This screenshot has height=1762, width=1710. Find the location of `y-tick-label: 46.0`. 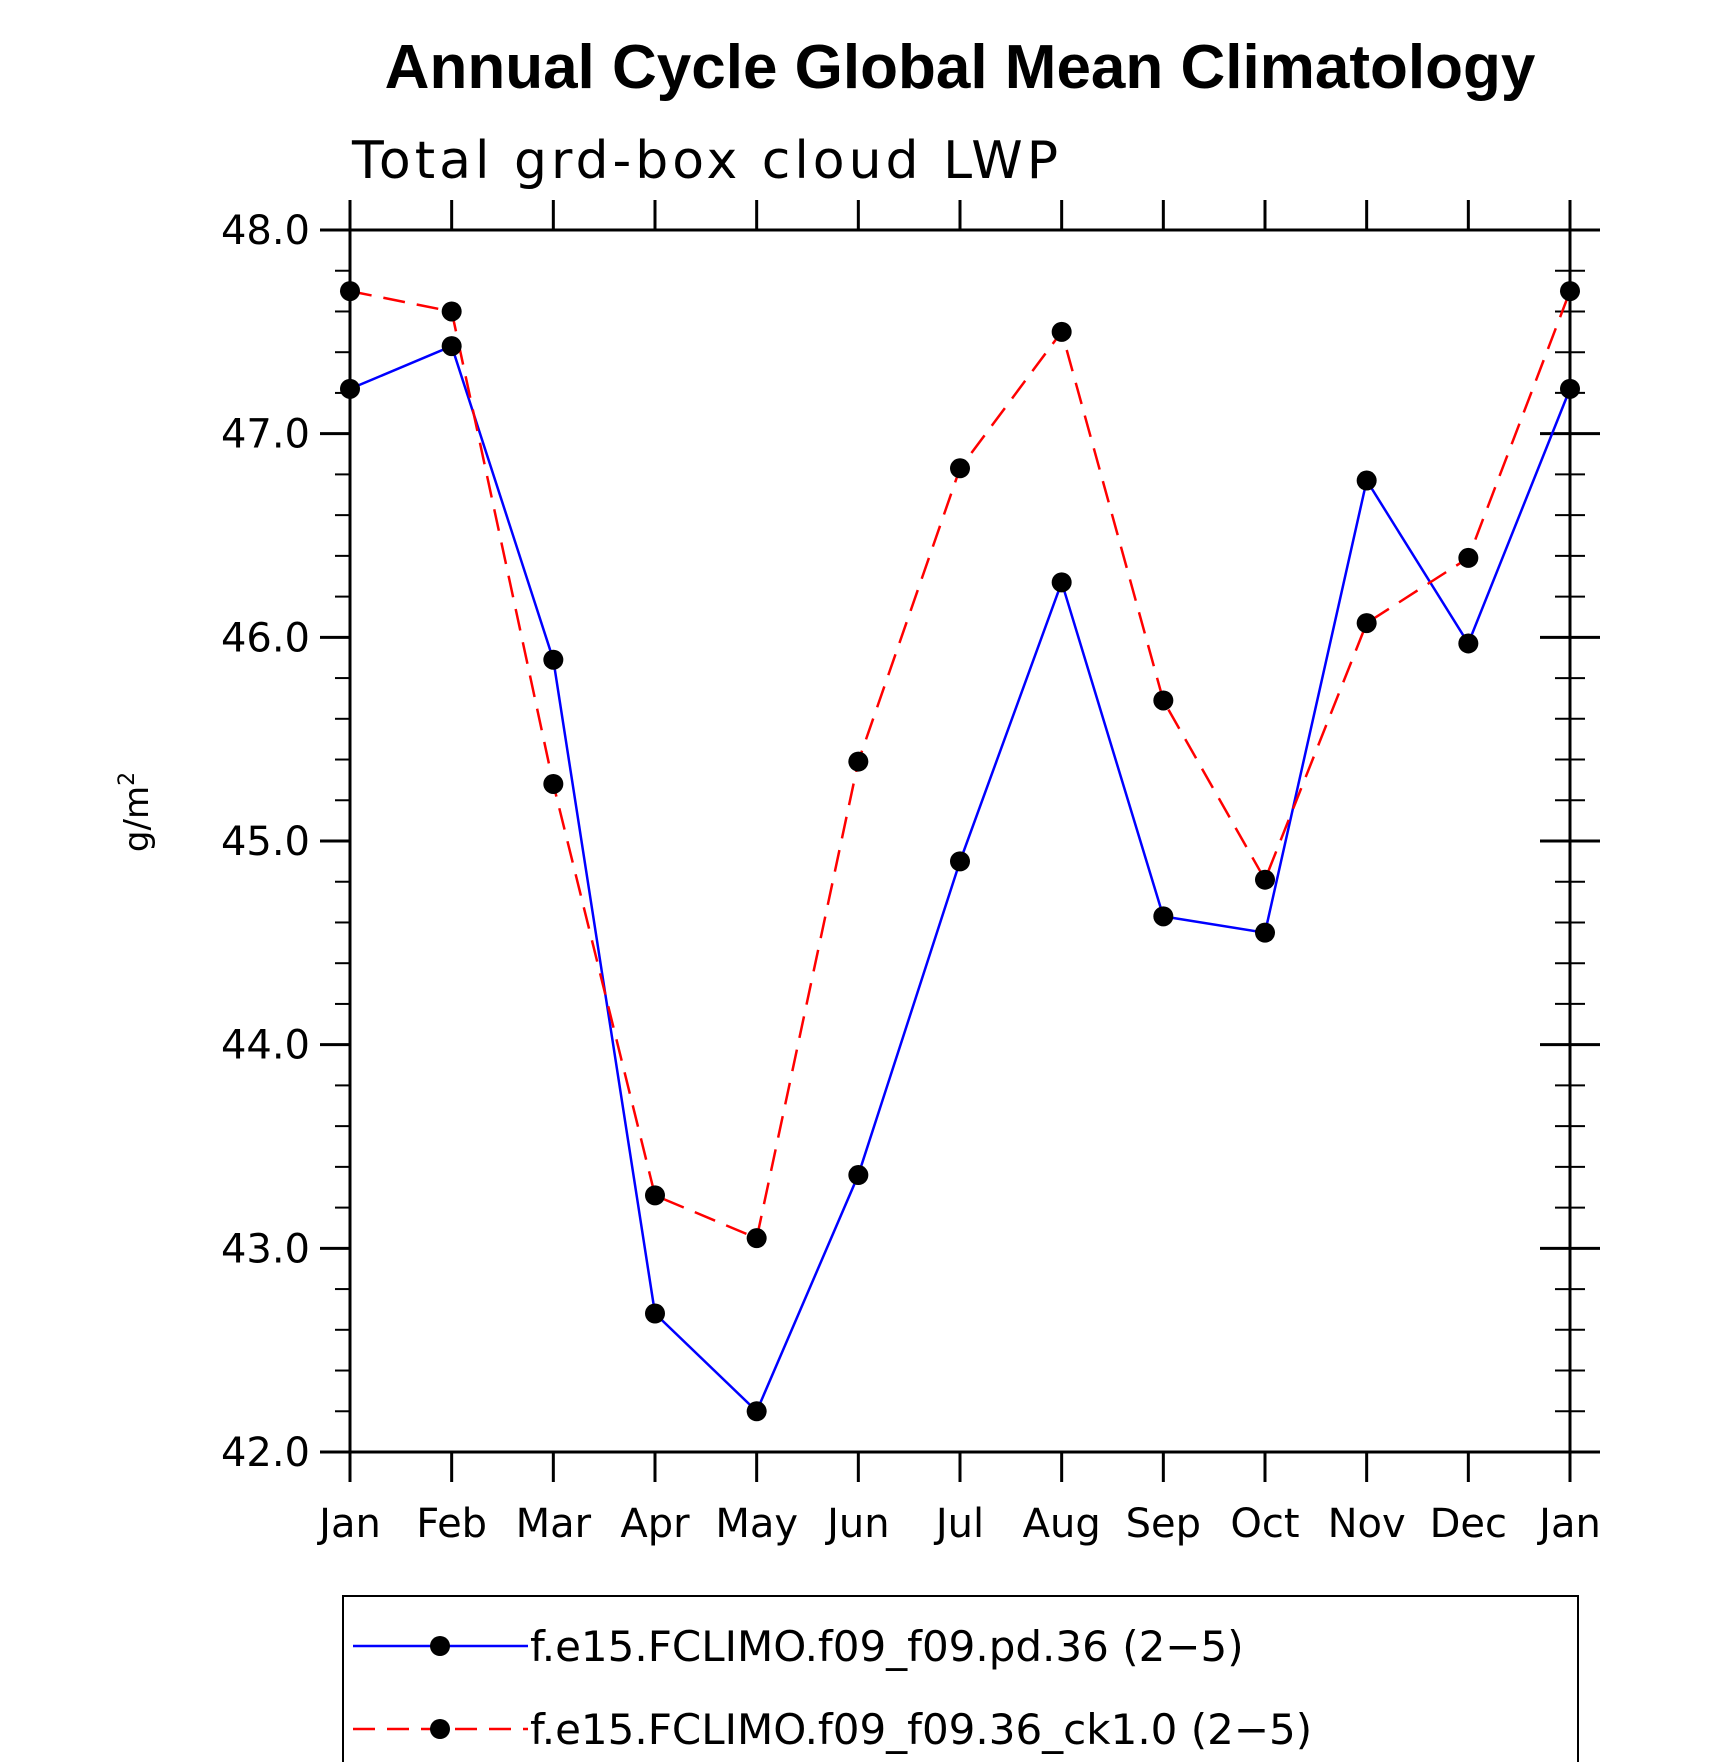

y-tick-label: 46.0 is located at coordinates (265, 638).